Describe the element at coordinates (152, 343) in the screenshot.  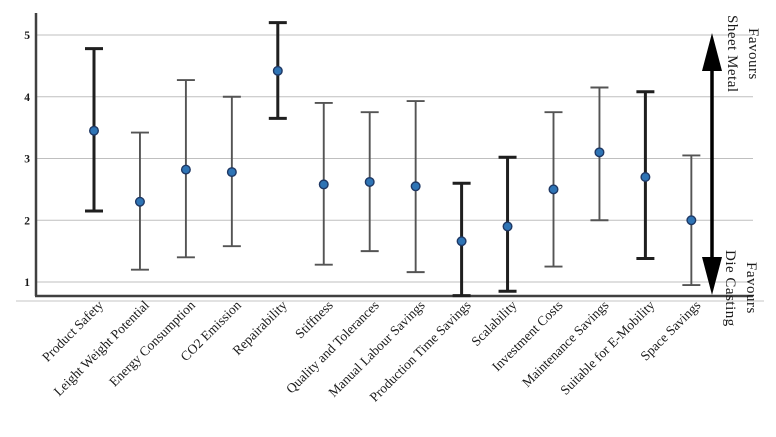
I see `x-axis-label-energy-consumption: Energy Consumption` at that location.